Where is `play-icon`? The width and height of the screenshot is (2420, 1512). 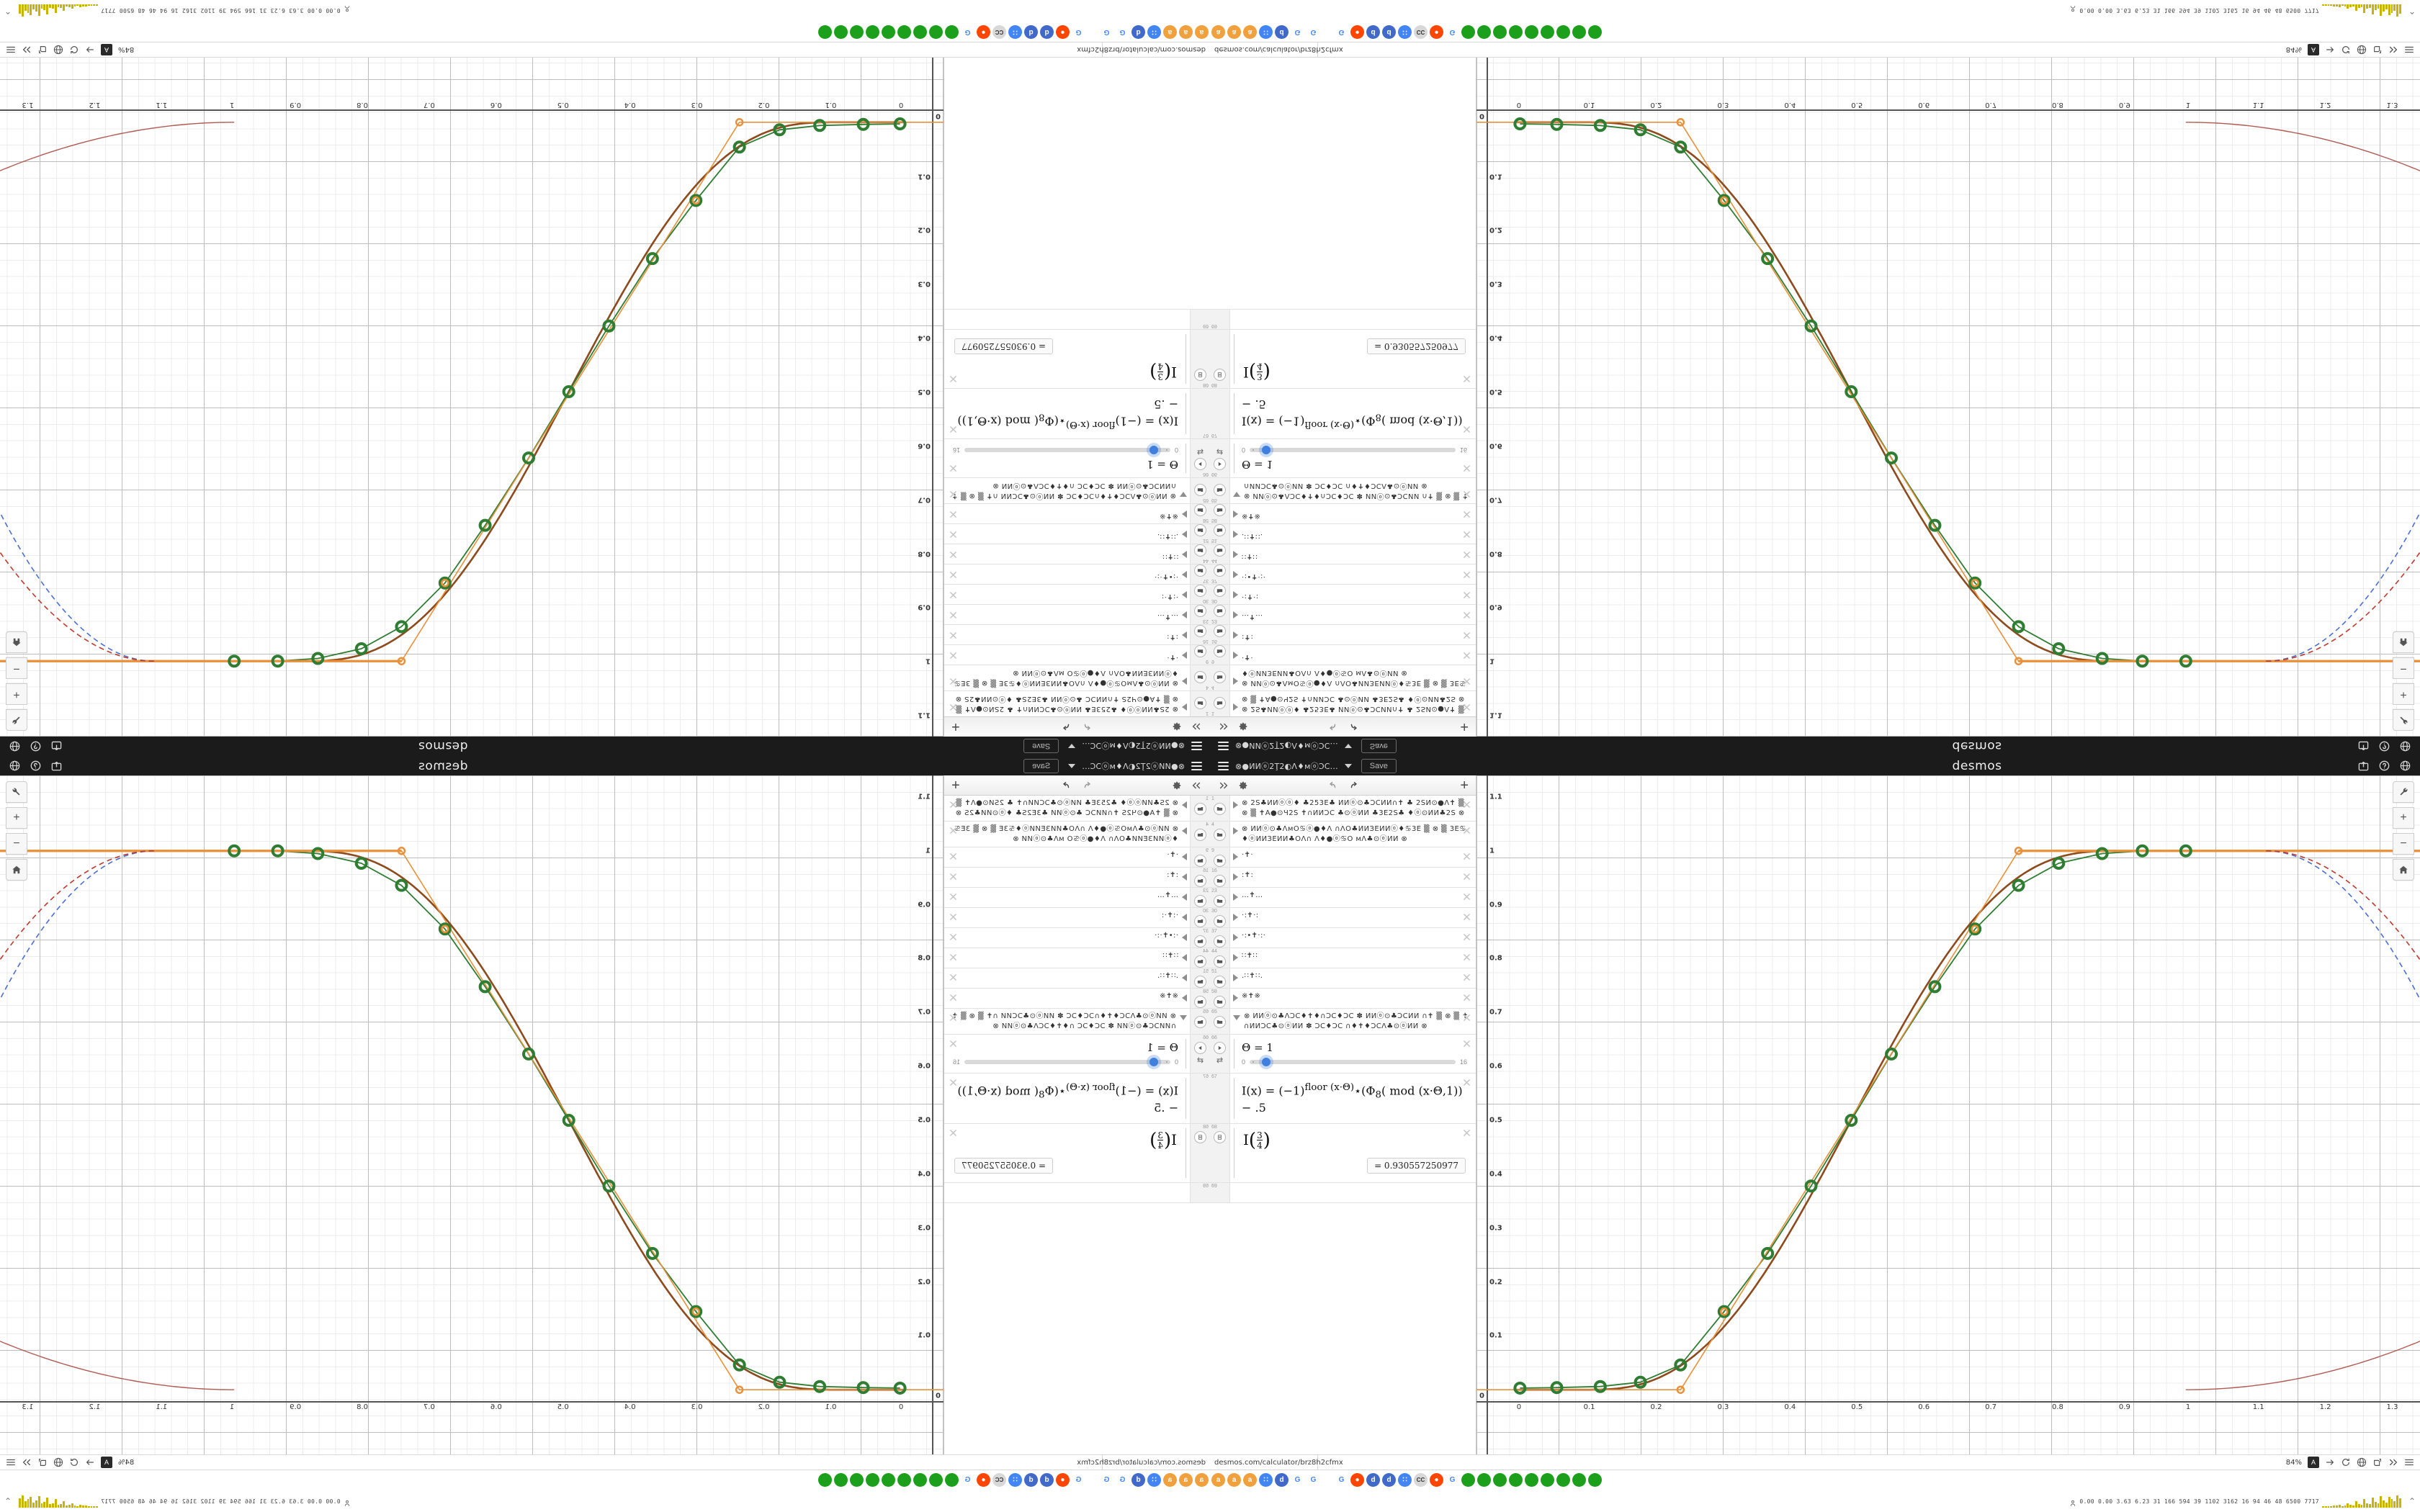
play-icon is located at coordinates (1220, 1048).